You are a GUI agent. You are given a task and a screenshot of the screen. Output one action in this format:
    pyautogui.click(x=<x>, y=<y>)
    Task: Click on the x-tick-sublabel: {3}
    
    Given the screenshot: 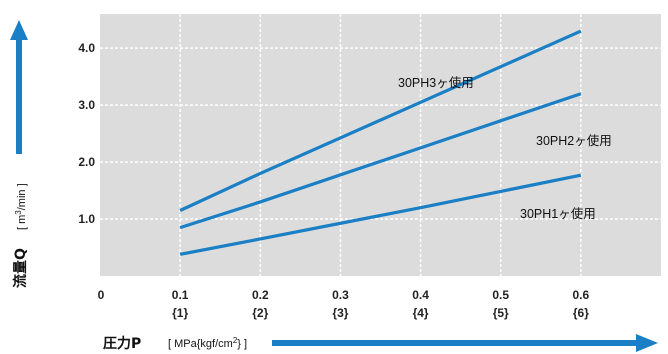 What is the action you would take?
    pyautogui.click(x=340, y=313)
    